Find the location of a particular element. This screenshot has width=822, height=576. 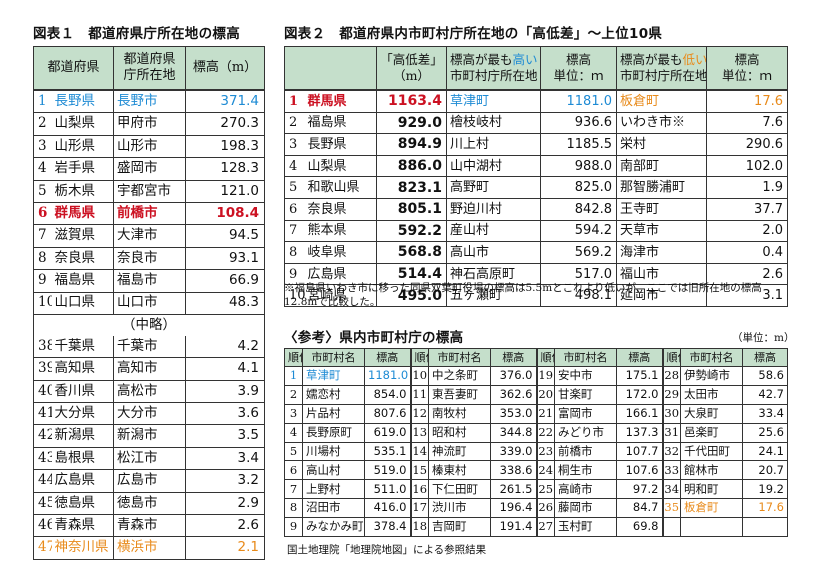

table-row: 8 沼田市 416.0 17 渋川市 196.4 26 藤岡市 84.7 35 板倉町 17.6 is located at coordinates (536, 508).